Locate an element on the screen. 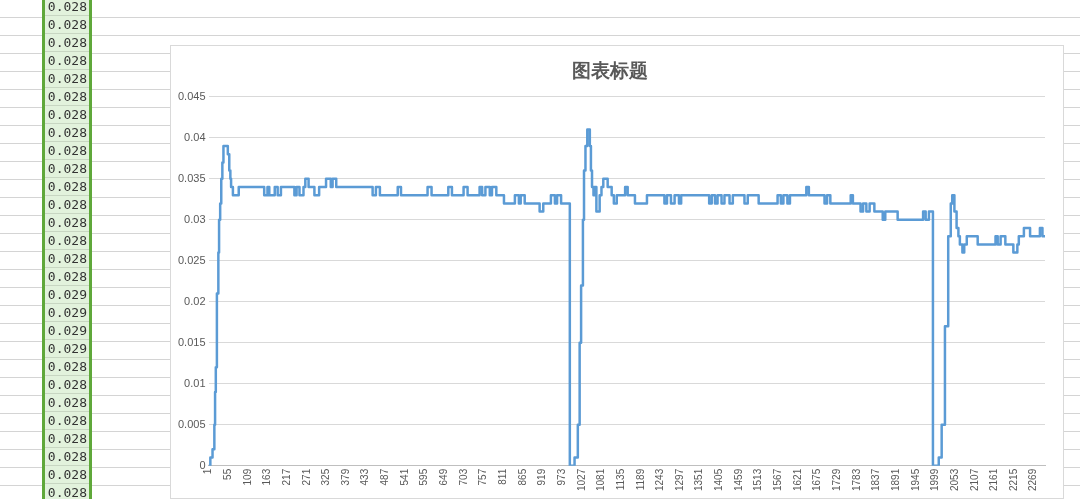 Image resolution: width=1080 pixels, height=499 pixels. x-tick-label: 919 is located at coordinates (542, 477).